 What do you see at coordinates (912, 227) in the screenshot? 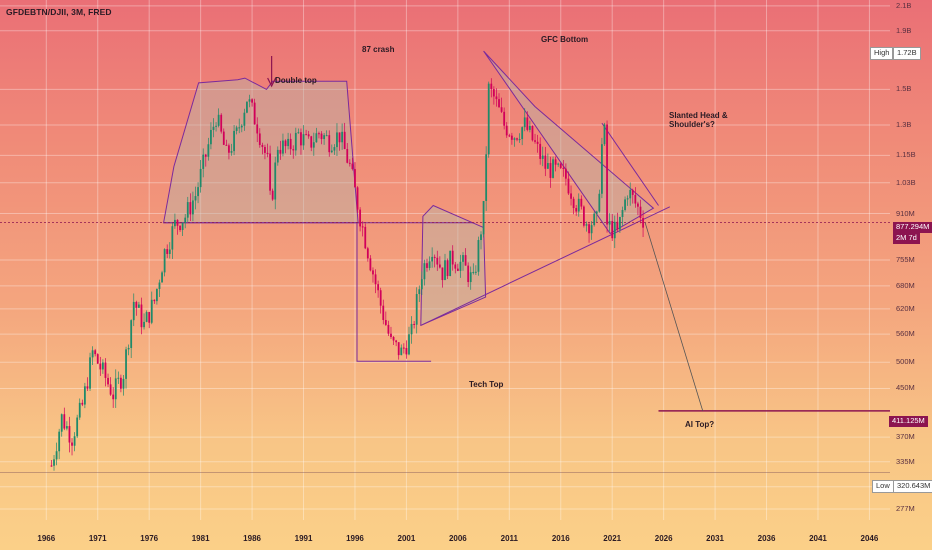
I see `current-price-tag: 877.294M` at bounding box center [912, 227].